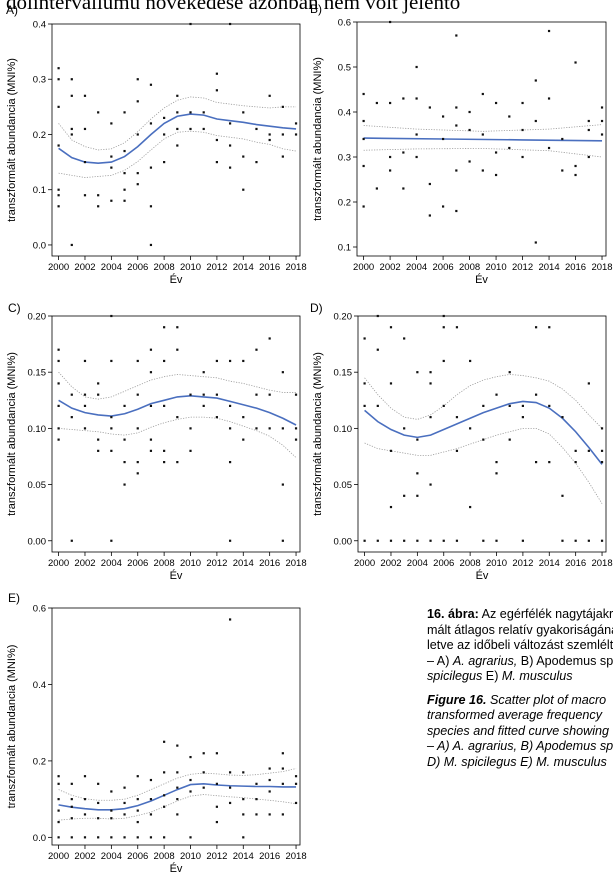 This screenshot has height=873, width=613. Describe the element at coordinates (515, 715) in the screenshot. I see `caption-en-line: transformed average frequency` at that location.